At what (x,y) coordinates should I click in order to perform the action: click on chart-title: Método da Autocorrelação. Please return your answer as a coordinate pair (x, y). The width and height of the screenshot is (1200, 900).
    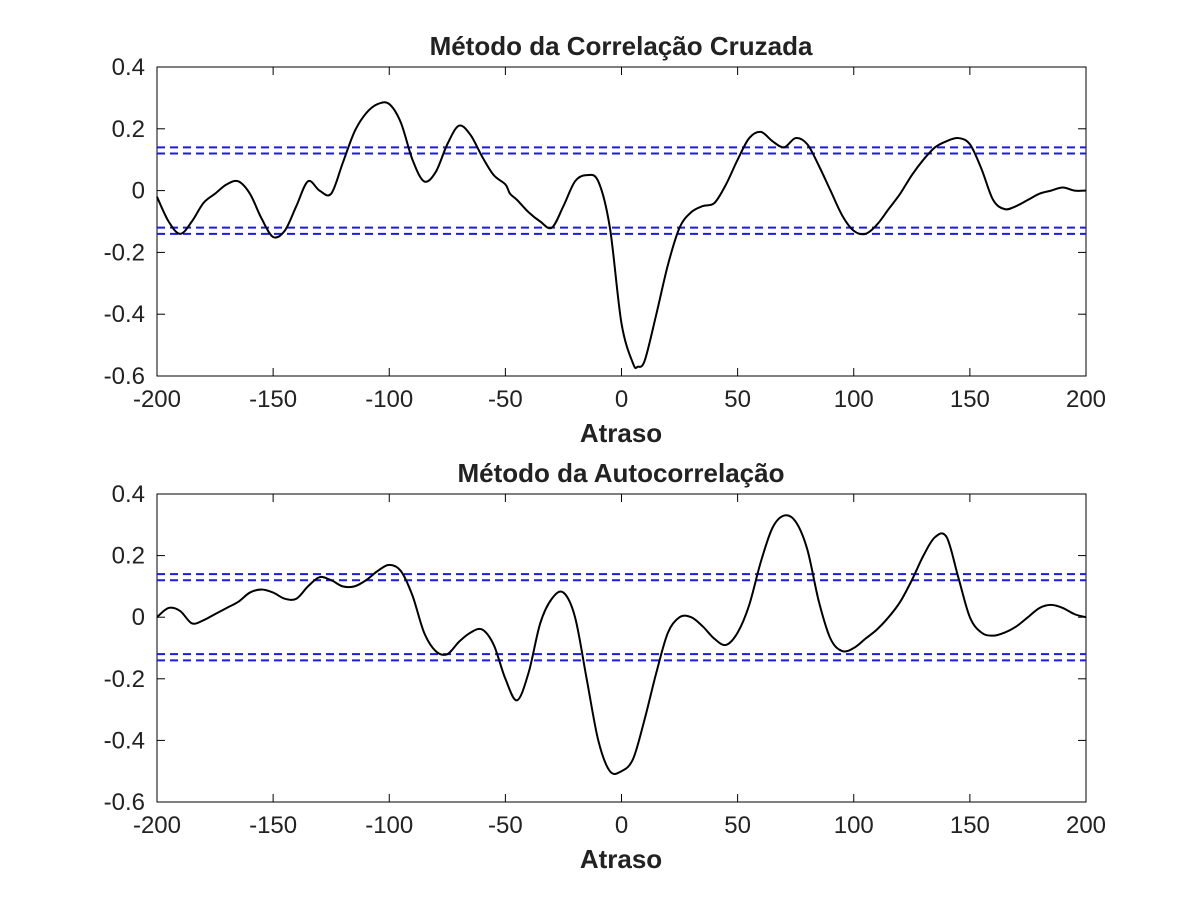
    Looking at the image, I should click on (621, 473).